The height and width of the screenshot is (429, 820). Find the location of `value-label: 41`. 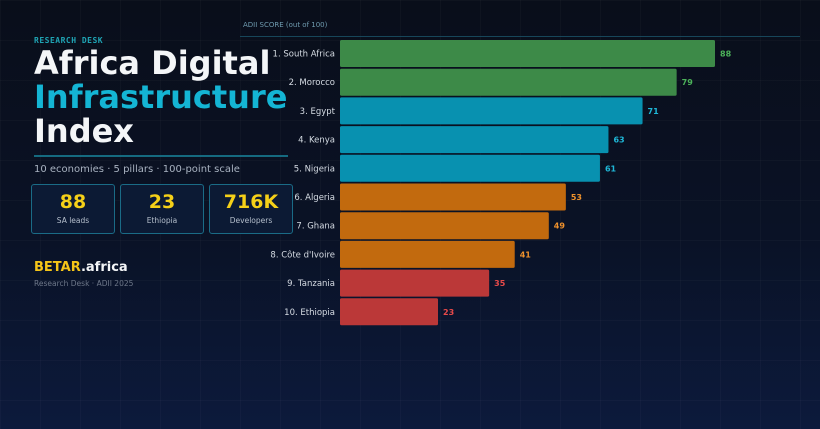

value-label: 41 is located at coordinates (526, 254).